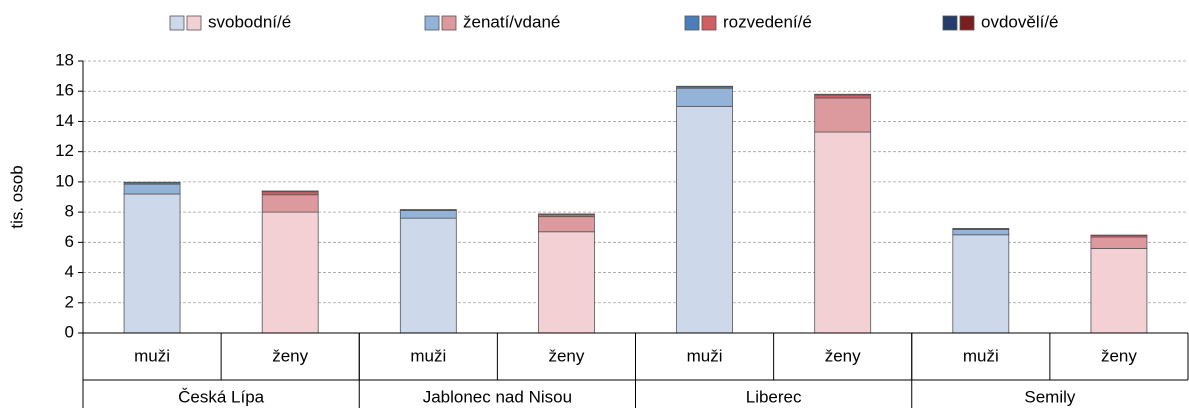  Describe the element at coordinates (221, 396) in the screenshot. I see `group-label: Česká Lípa` at that location.